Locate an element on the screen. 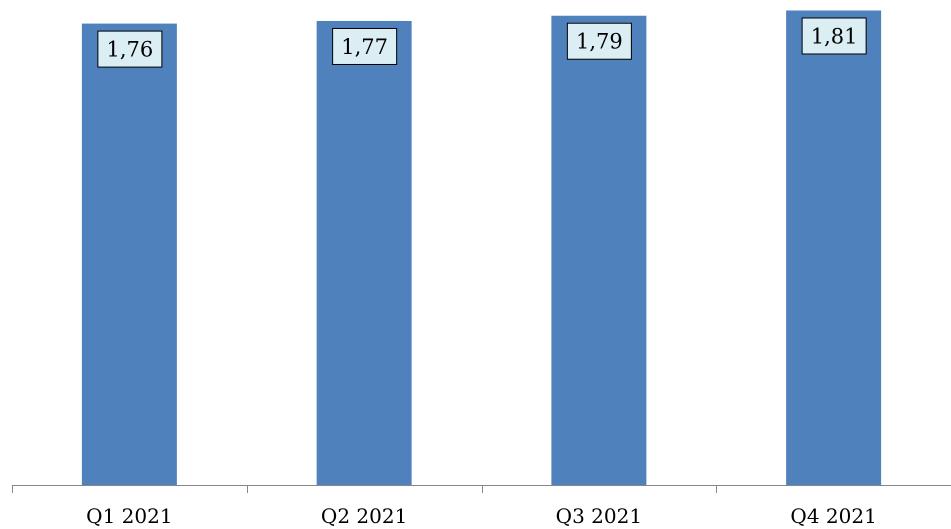 The height and width of the screenshot is (529, 951). data-labels: 1,76 1,77 1,79 1,81 is located at coordinates (482, 42).